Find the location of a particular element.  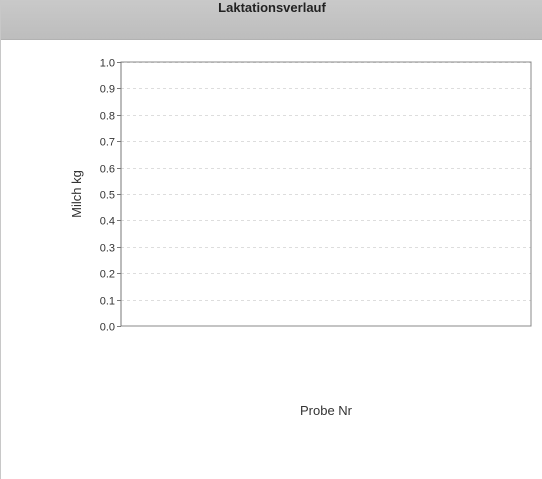

y-tick-label: 0.9 is located at coordinates (107, 90).